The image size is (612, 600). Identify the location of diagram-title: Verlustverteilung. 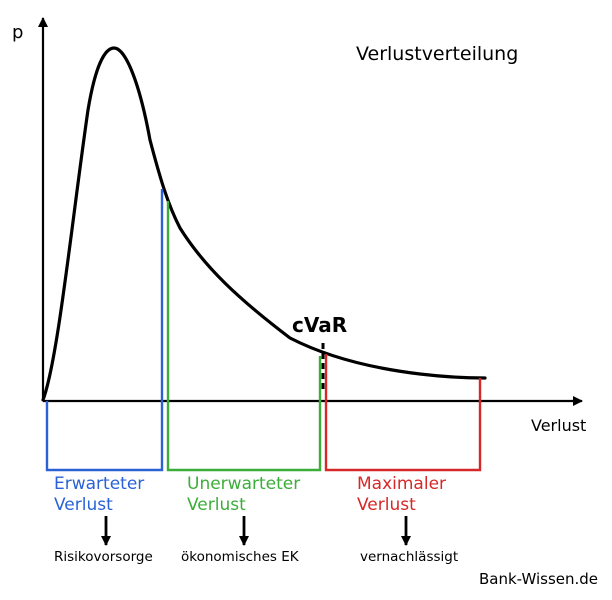
(437, 54).